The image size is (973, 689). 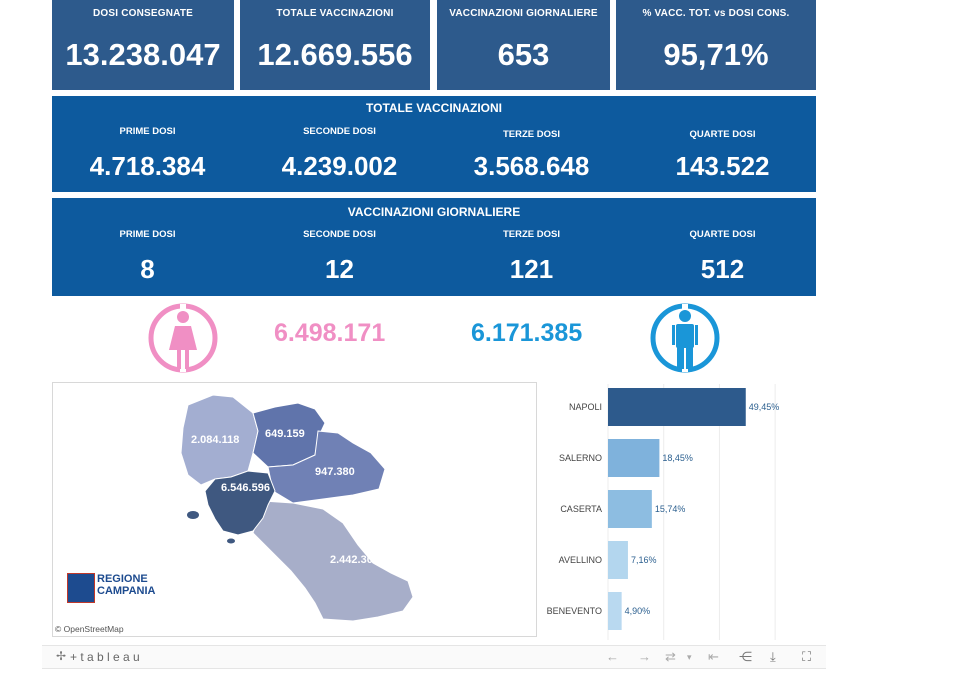 What do you see at coordinates (630, 509) in the screenshot?
I see `bar-caserta` at bounding box center [630, 509].